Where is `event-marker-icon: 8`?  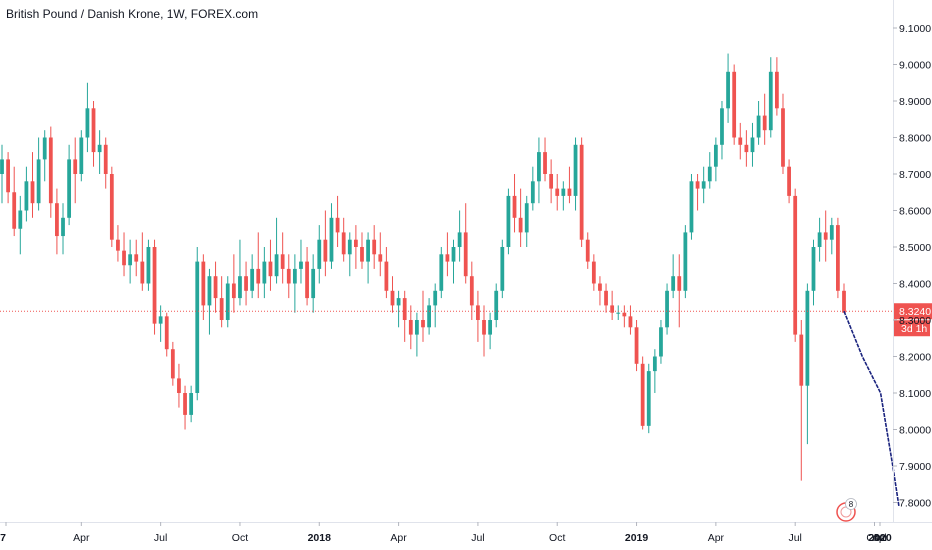
event-marker-icon: 8 is located at coordinates (846, 510).